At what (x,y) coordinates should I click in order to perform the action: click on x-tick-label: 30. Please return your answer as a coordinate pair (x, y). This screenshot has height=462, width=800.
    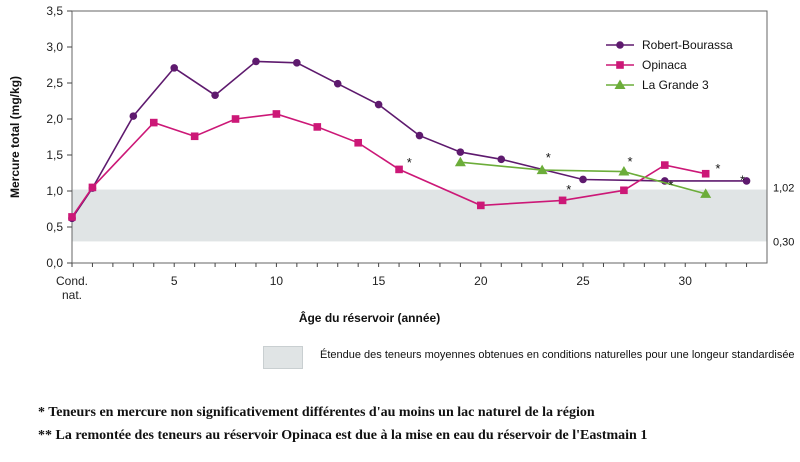
    Looking at the image, I should click on (686, 281).